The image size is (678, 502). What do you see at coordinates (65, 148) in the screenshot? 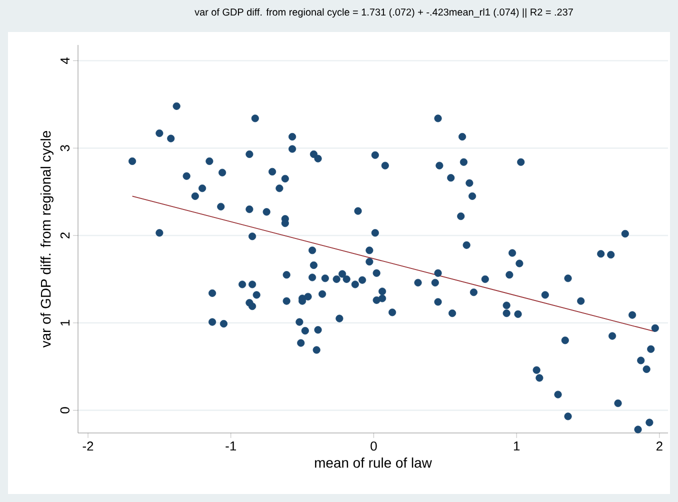
I see `y-tick-label: 3` at bounding box center [65, 148].